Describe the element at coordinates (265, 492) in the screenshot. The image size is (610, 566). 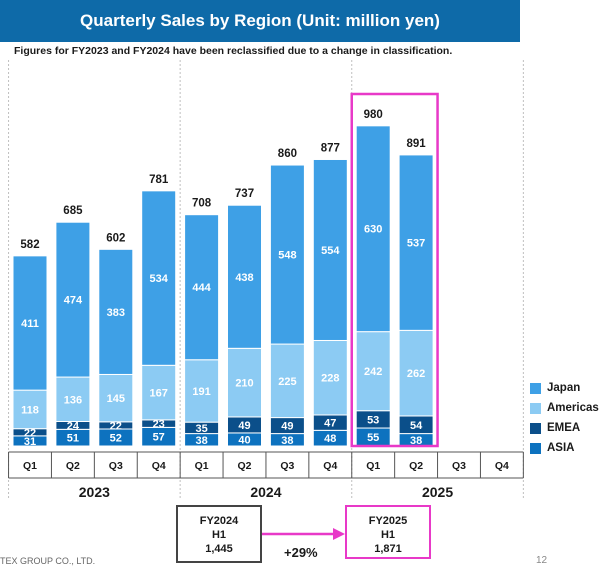
I see `year-label-2024: 2024` at that location.